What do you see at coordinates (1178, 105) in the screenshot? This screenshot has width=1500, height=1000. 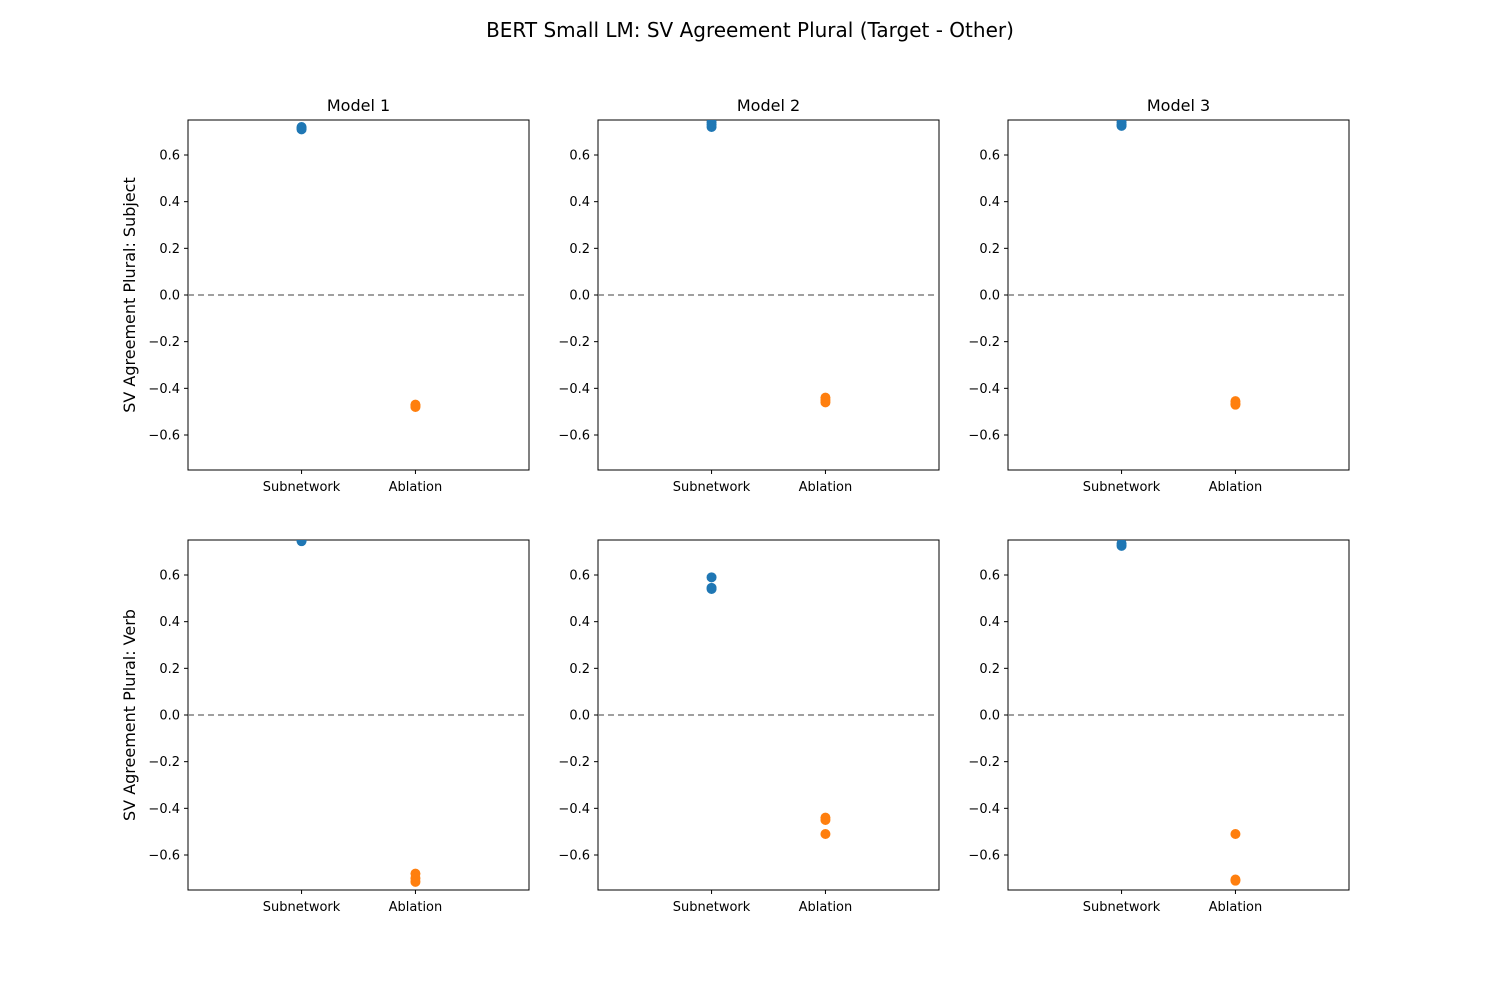 I see `panel-title: Model 3` at bounding box center [1178, 105].